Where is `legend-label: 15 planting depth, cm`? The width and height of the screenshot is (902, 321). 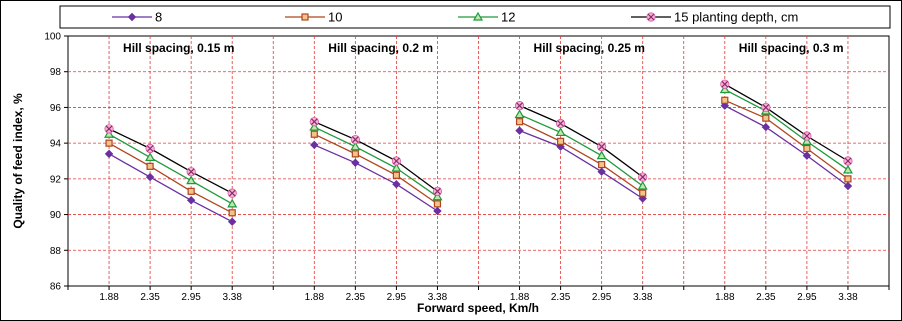 legend-label: 15 planting depth, cm is located at coordinates (736, 17).